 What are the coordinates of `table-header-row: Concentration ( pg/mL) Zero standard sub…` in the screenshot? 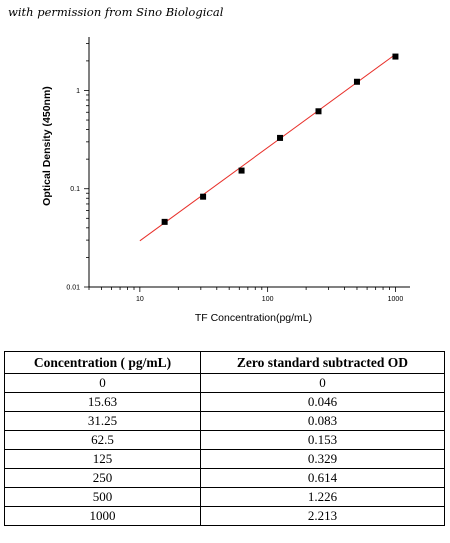 It's located at (225, 362).